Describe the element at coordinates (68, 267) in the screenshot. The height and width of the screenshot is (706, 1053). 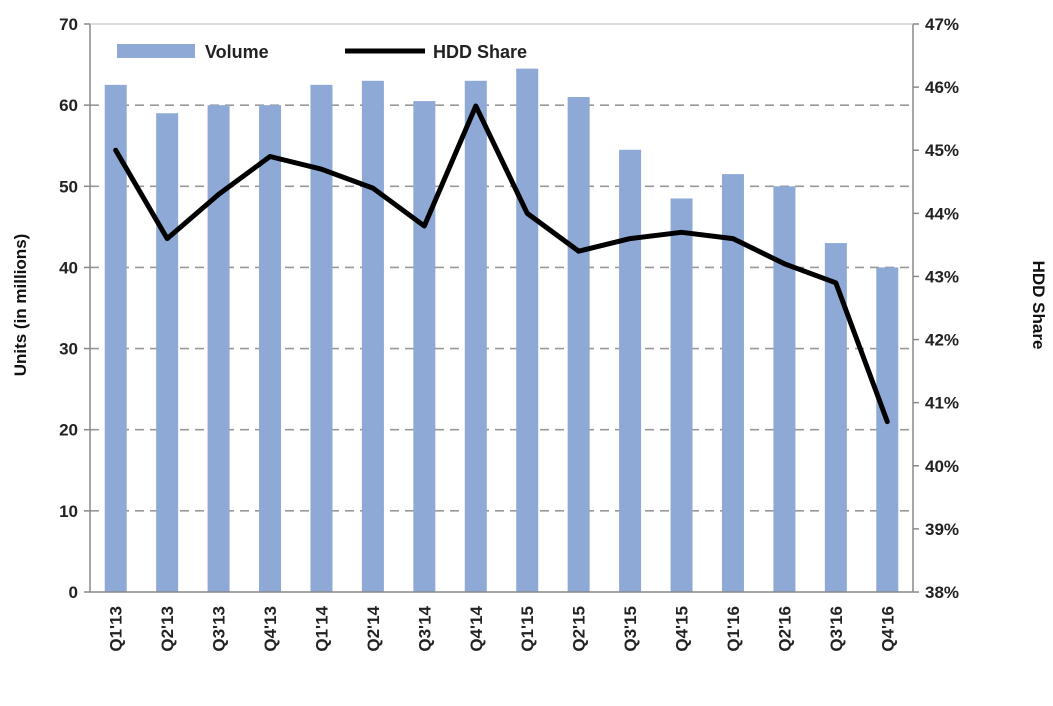
I see `left-tick-label: 40` at that location.